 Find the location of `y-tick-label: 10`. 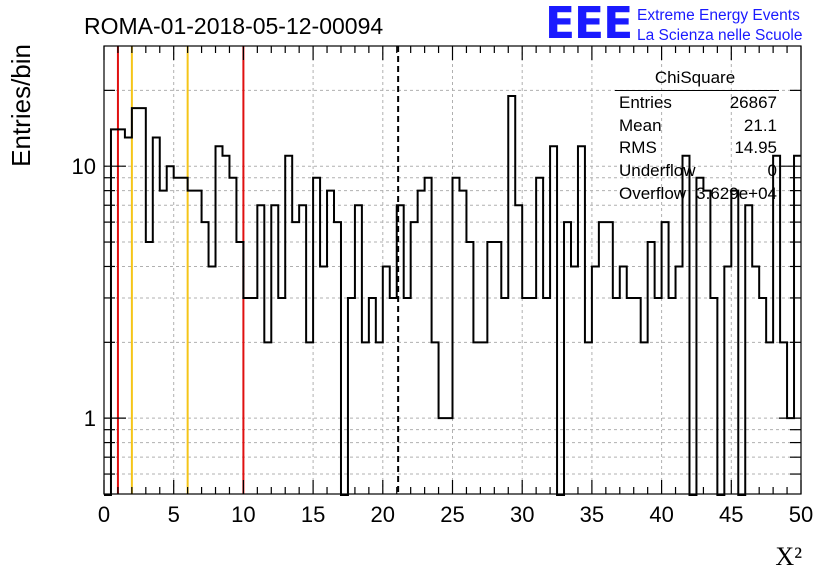

y-tick-label: 10 is located at coordinates (84, 166).